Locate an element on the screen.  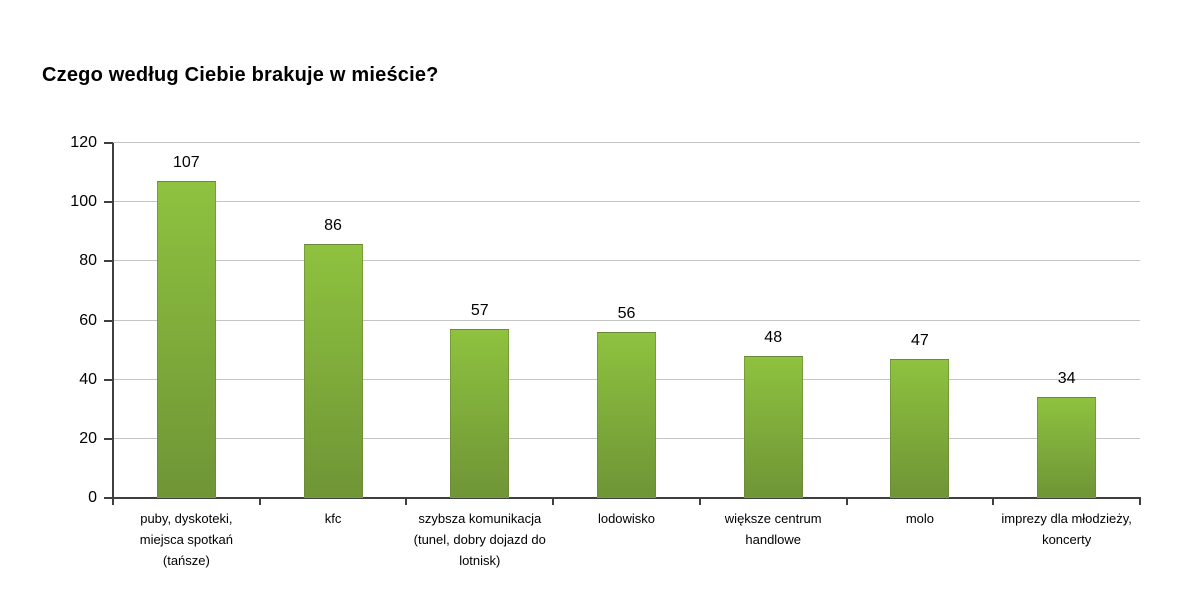
category-label-line: puby, dyskoteki, is located at coordinates (186, 518).